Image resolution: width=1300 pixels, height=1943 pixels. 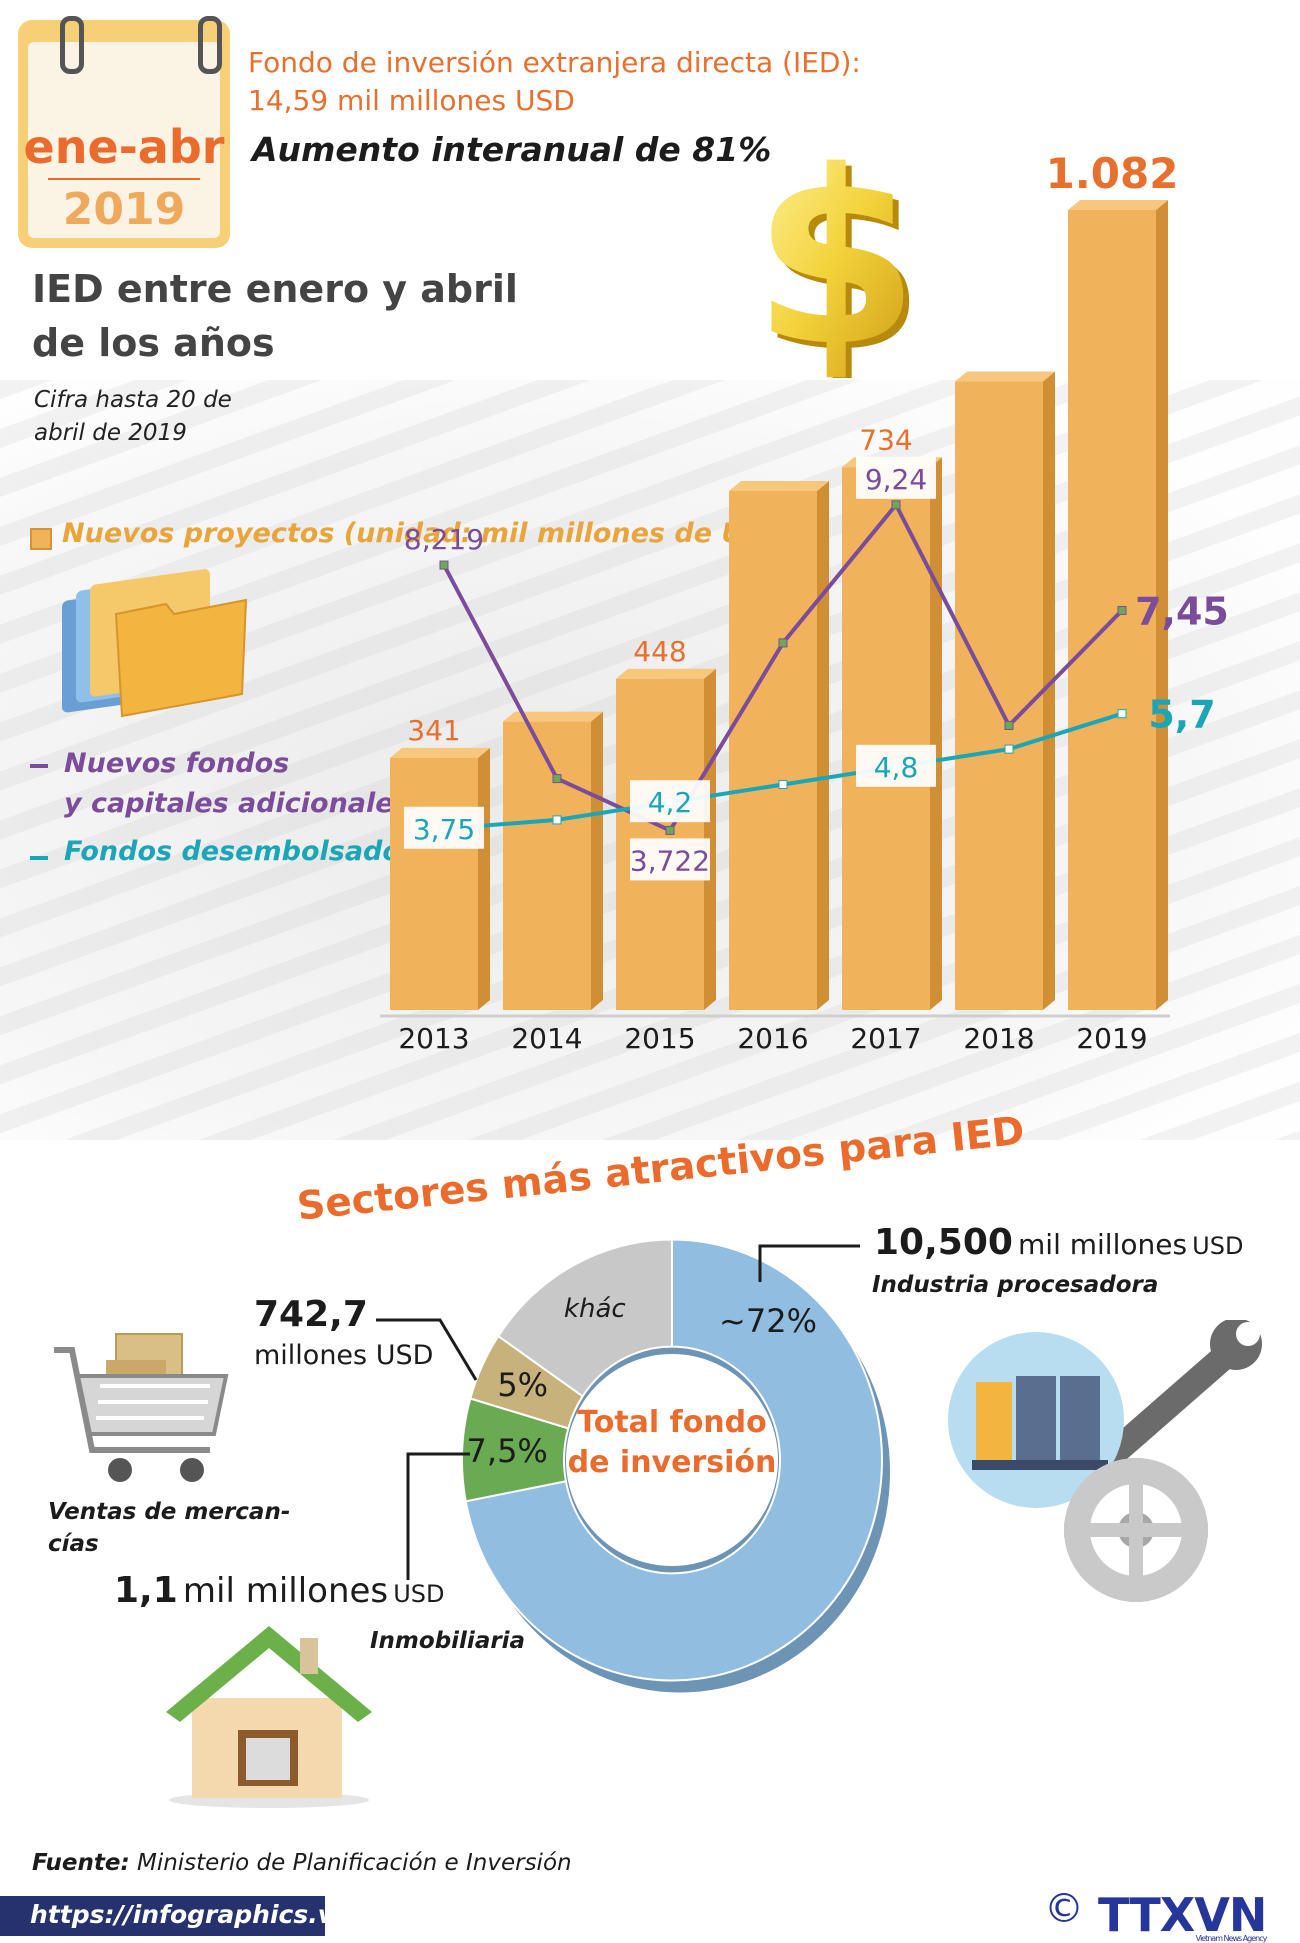 I want to click on copyright-symbol: ©, so click(x=1064, y=1909).